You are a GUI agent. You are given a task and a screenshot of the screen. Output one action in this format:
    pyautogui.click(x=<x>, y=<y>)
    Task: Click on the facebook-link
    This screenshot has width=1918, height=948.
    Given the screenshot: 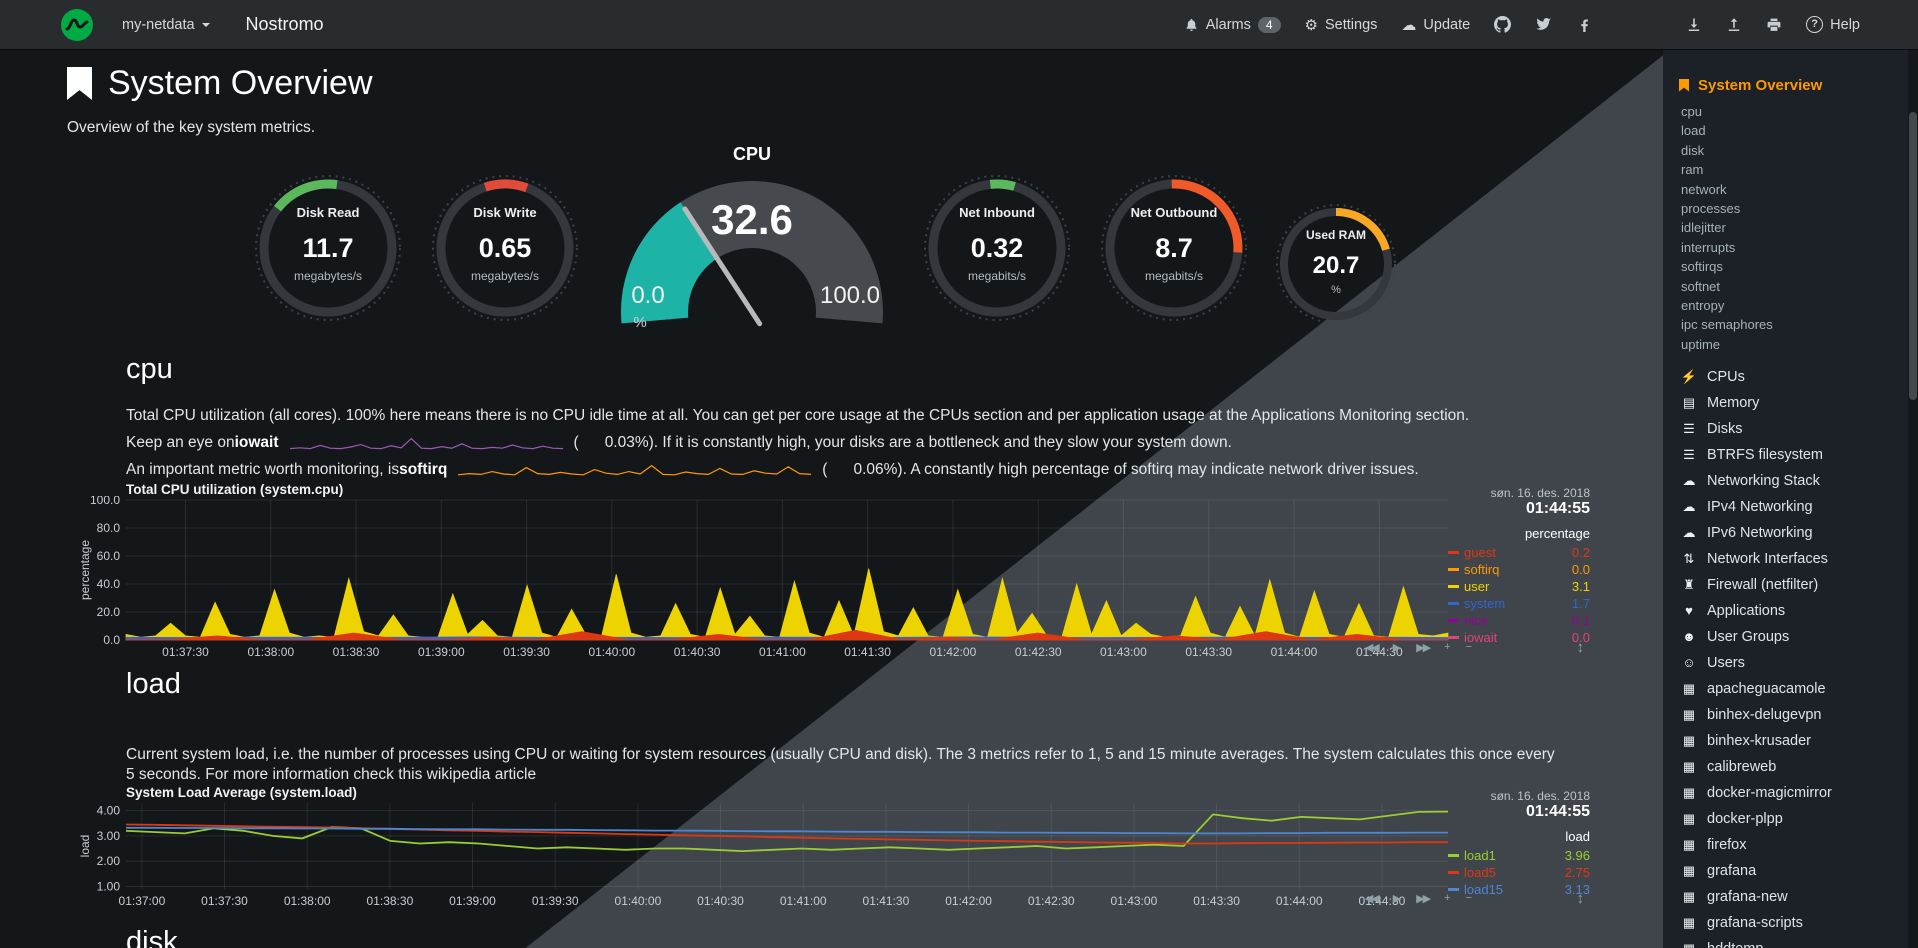 What is the action you would take?
    pyautogui.click(x=1584, y=25)
    